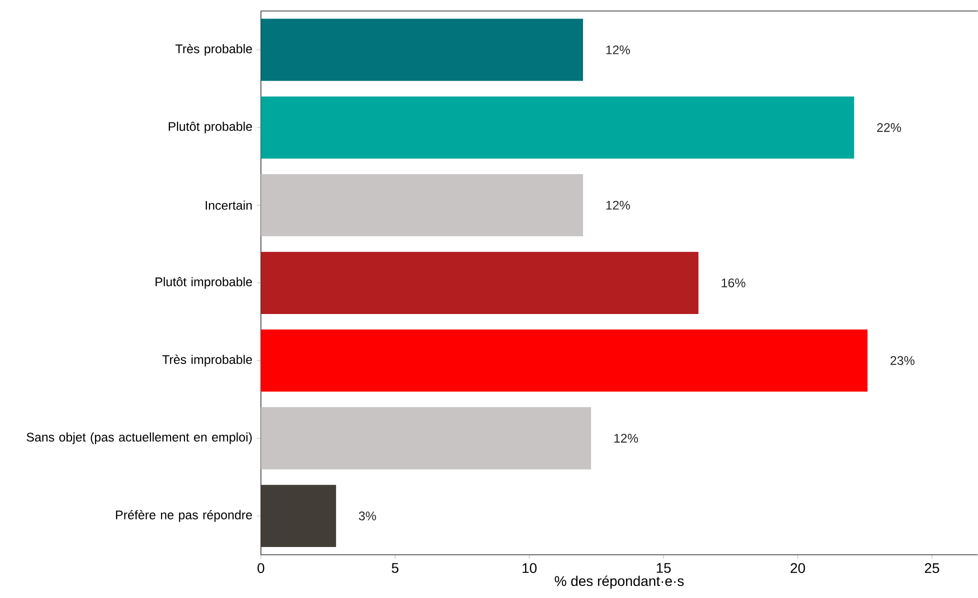 The height and width of the screenshot is (598, 978). Describe the element at coordinates (139, 438) in the screenshot. I see `y-tick-label: Sans objet (pas actuellement en emploi)` at that location.